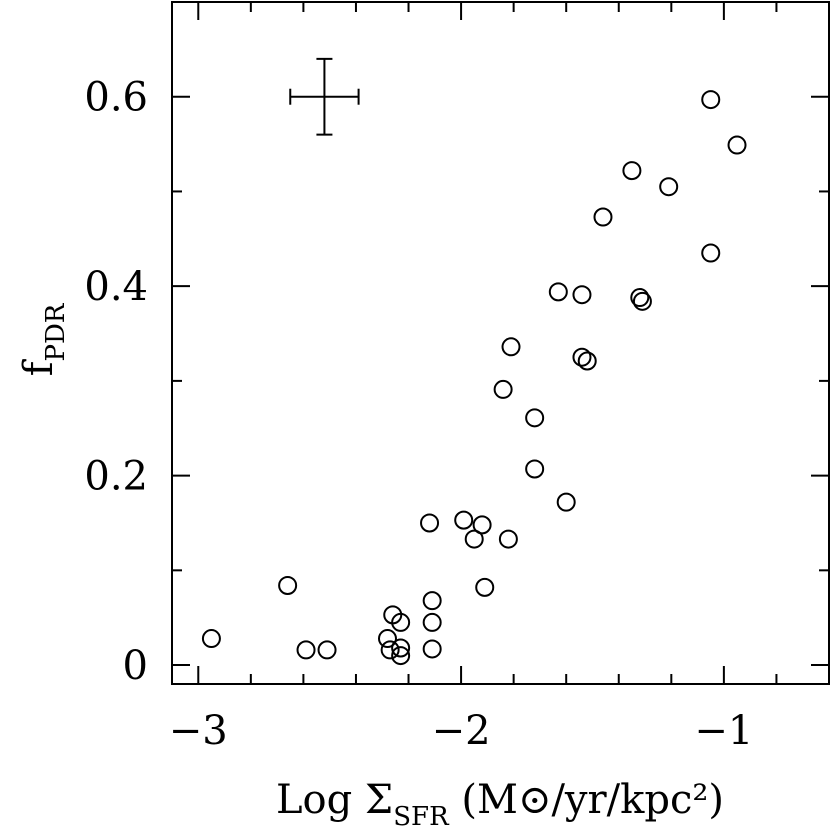 The image size is (831, 827). Describe the element at coordinates (723, 731) in the screenshot. I see `x-tick-label: −1` at that location.